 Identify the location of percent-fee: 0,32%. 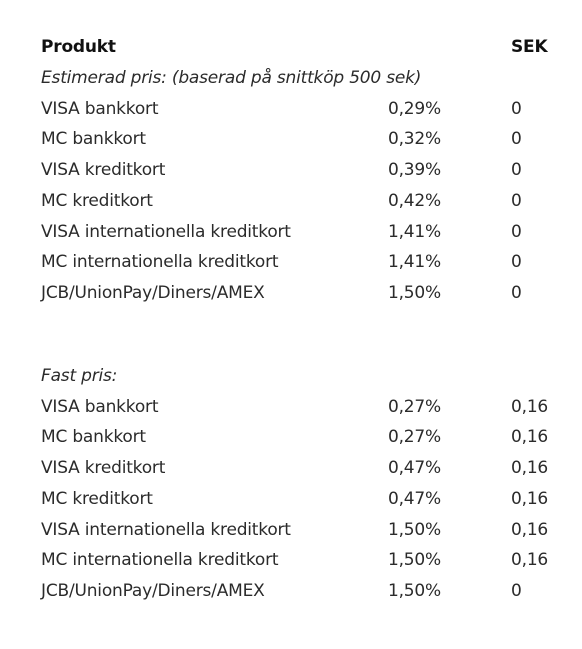
(414, 139).